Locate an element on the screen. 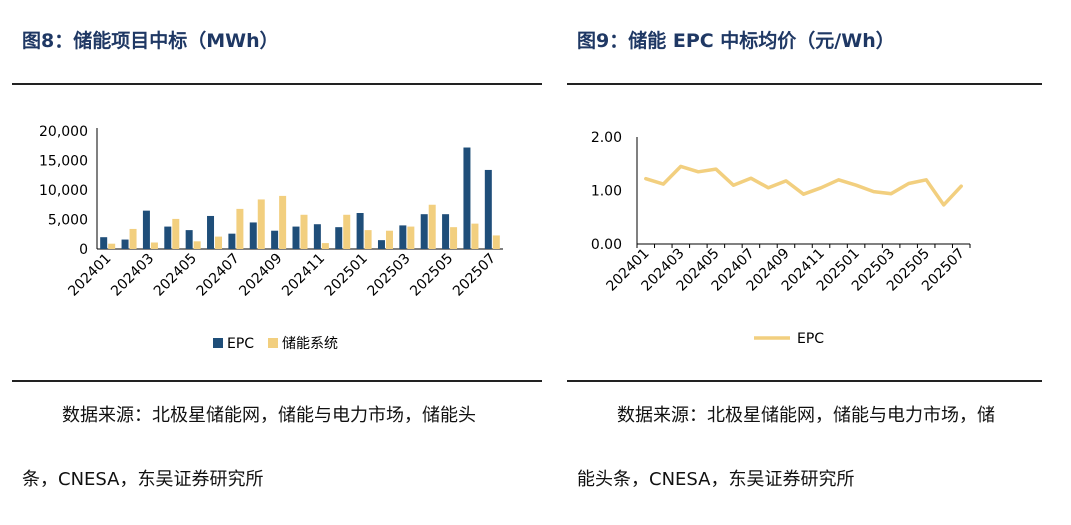 The height and width of the screenshot is (525, 1071). y-tick-label: 0 is located at coordinates (83, 250).